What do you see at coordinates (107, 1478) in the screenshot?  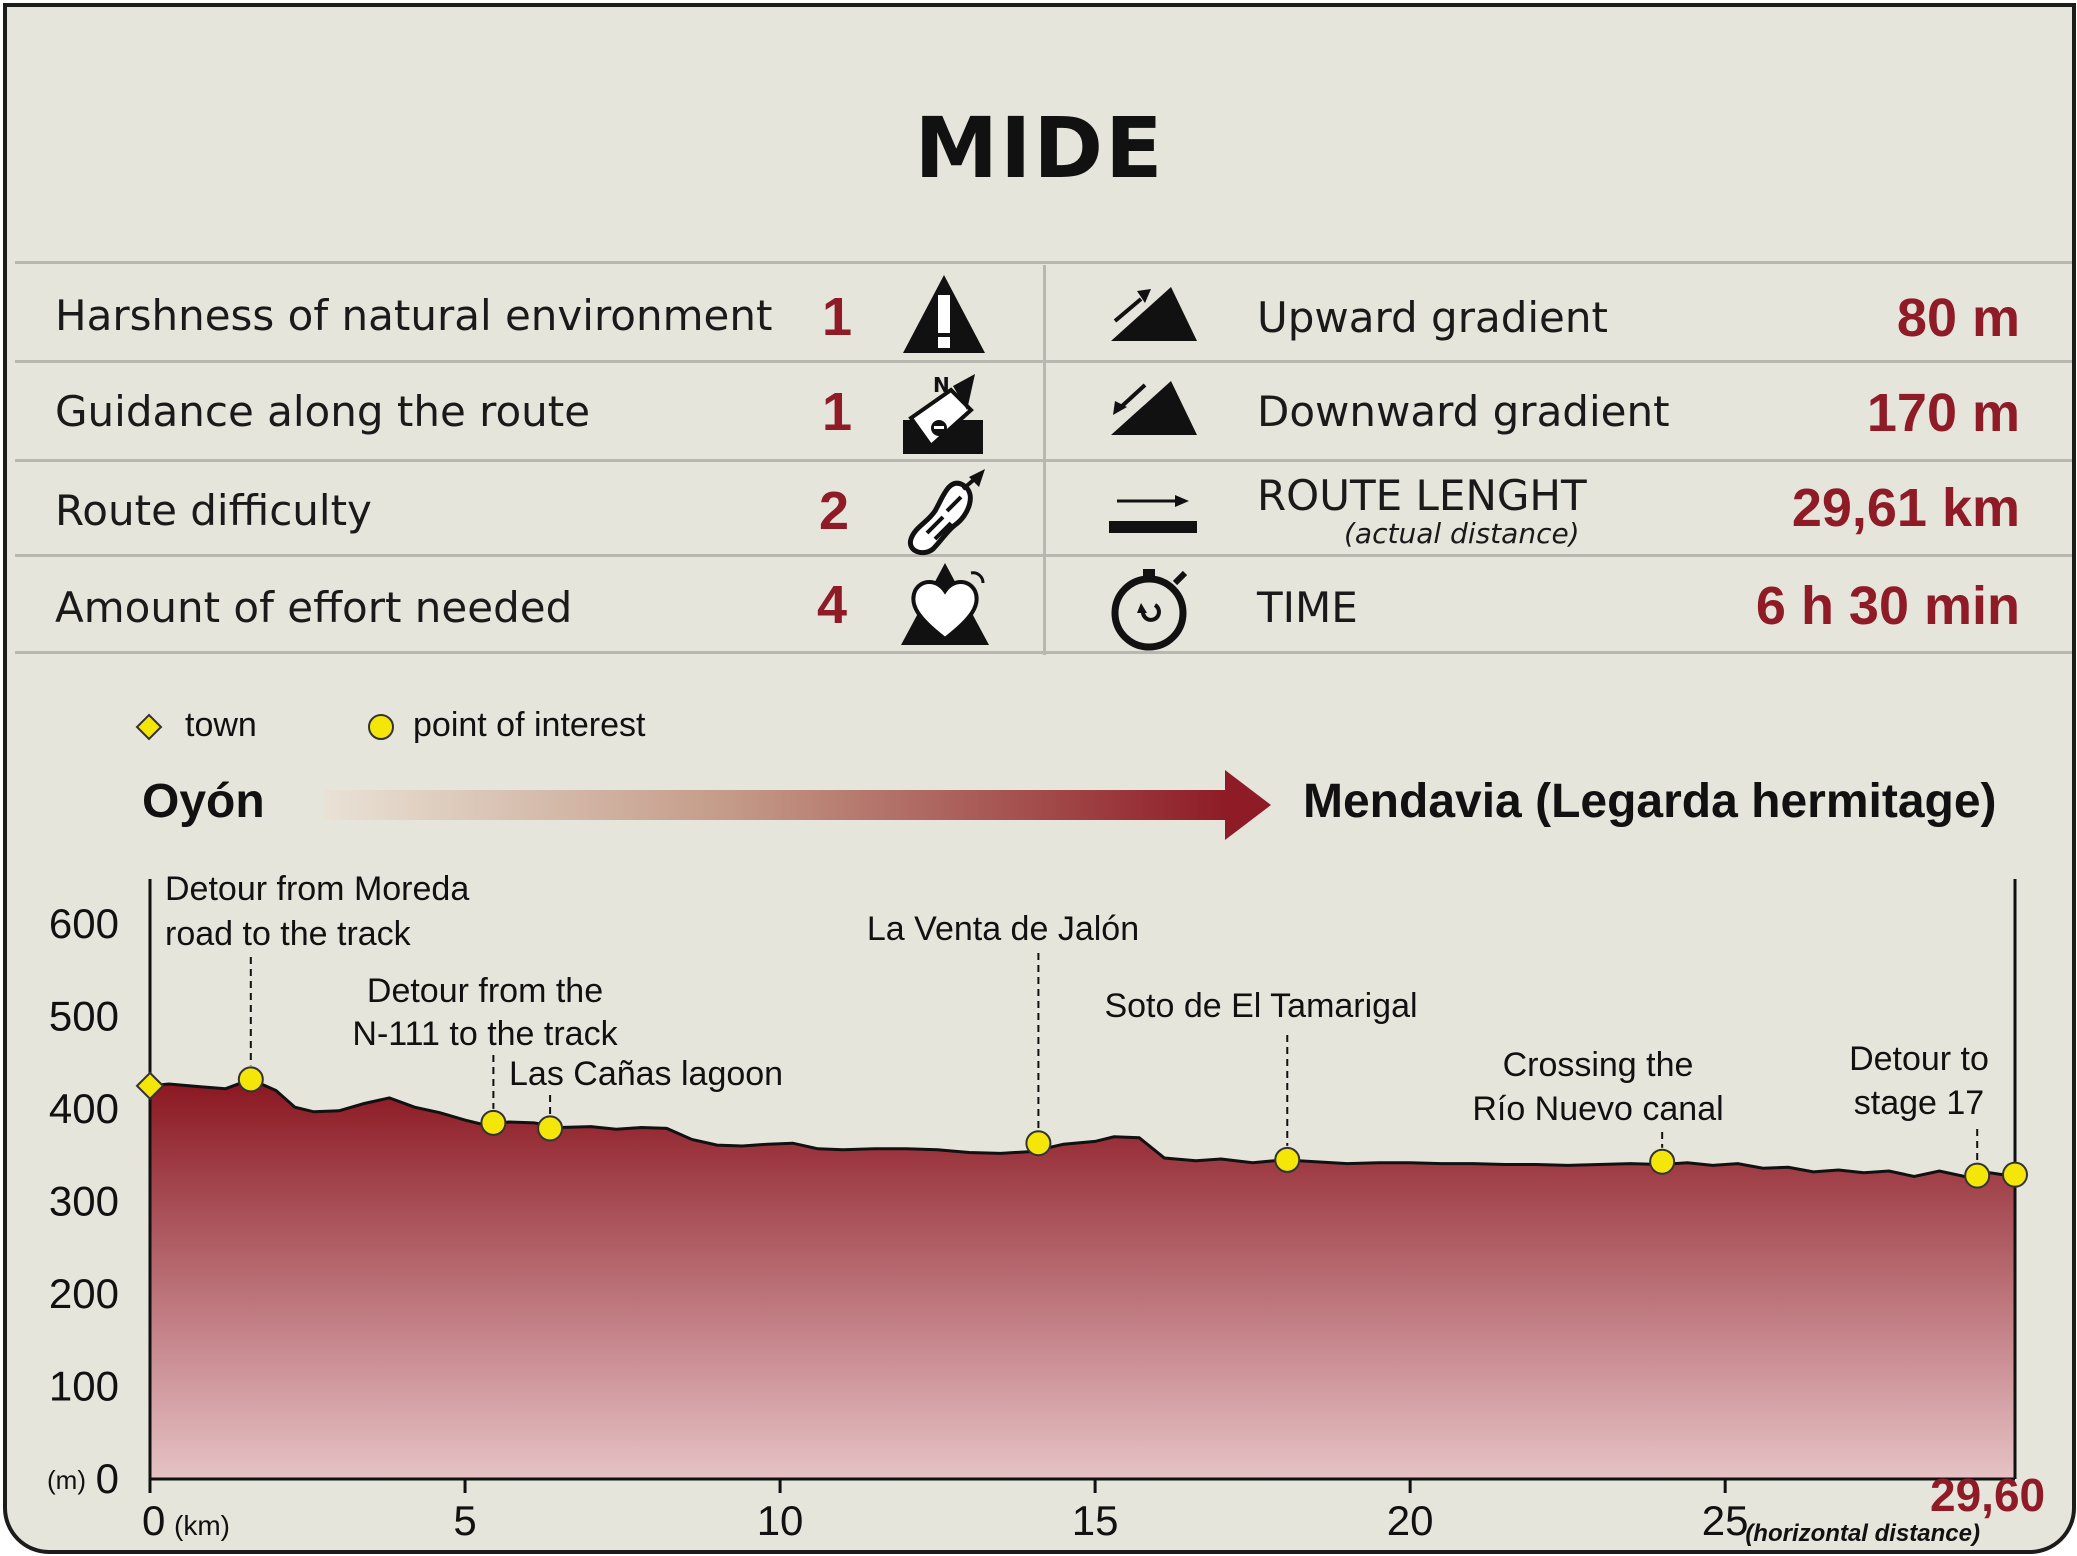 I see `y-tick-label: 0` at bounding box center [107, 1478].